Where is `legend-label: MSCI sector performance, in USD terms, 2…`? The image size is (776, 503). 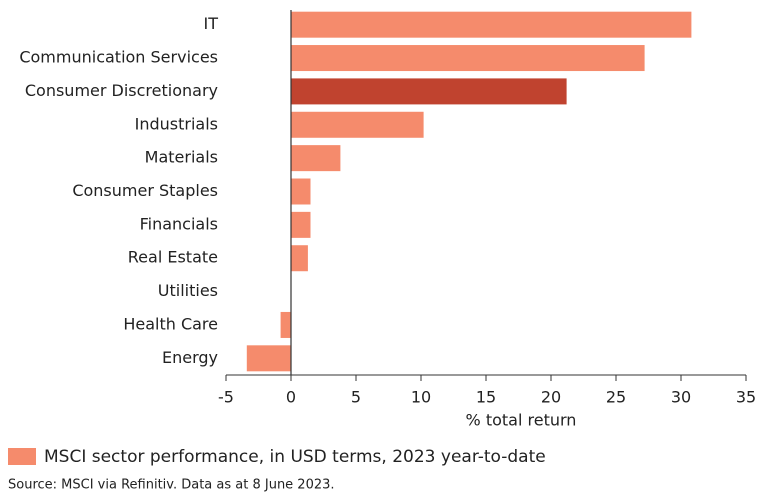
legend-label: MSCI sector performance, in USD terms, 2… is located at coordinates (295, 457).